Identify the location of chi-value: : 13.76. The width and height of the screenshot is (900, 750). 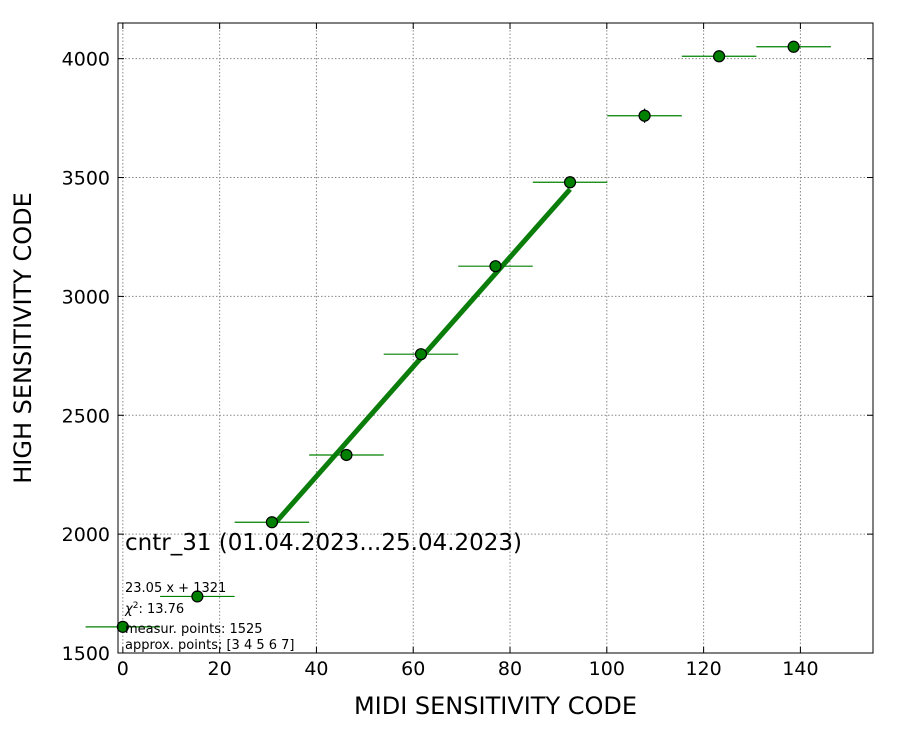
(161, 609).